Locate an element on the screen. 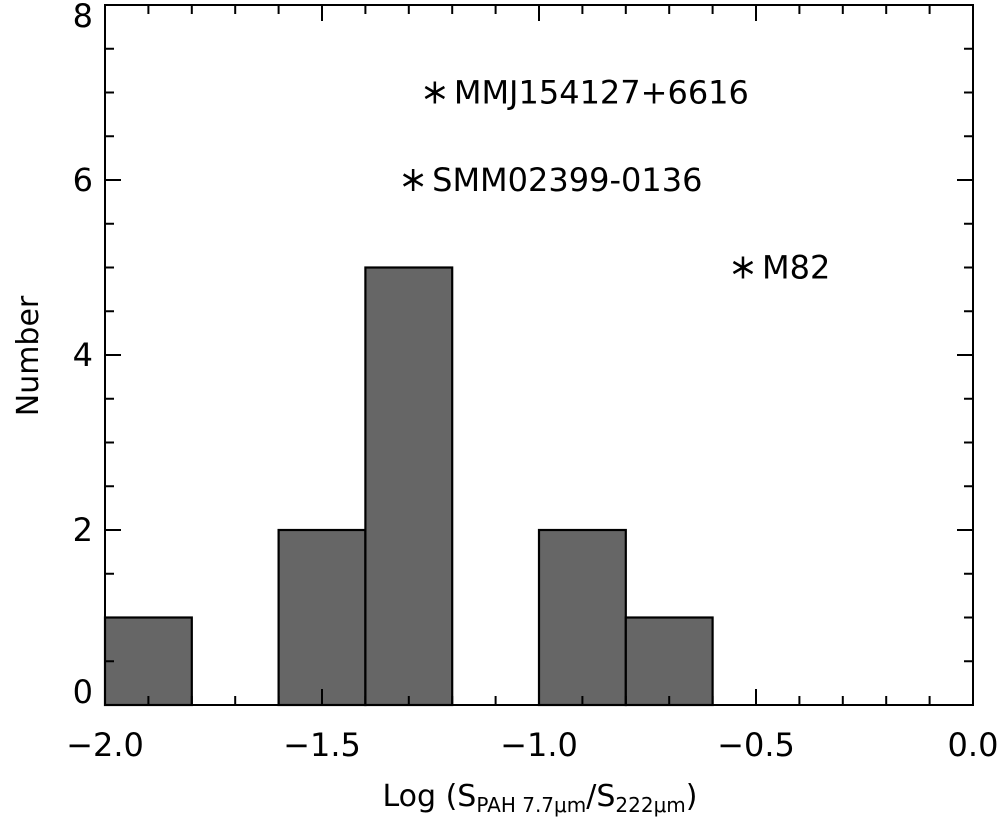 Image resolution: width=1008 pixels, height=824 pixels. y-axis-label: Number is located at coordinates (28, 355).